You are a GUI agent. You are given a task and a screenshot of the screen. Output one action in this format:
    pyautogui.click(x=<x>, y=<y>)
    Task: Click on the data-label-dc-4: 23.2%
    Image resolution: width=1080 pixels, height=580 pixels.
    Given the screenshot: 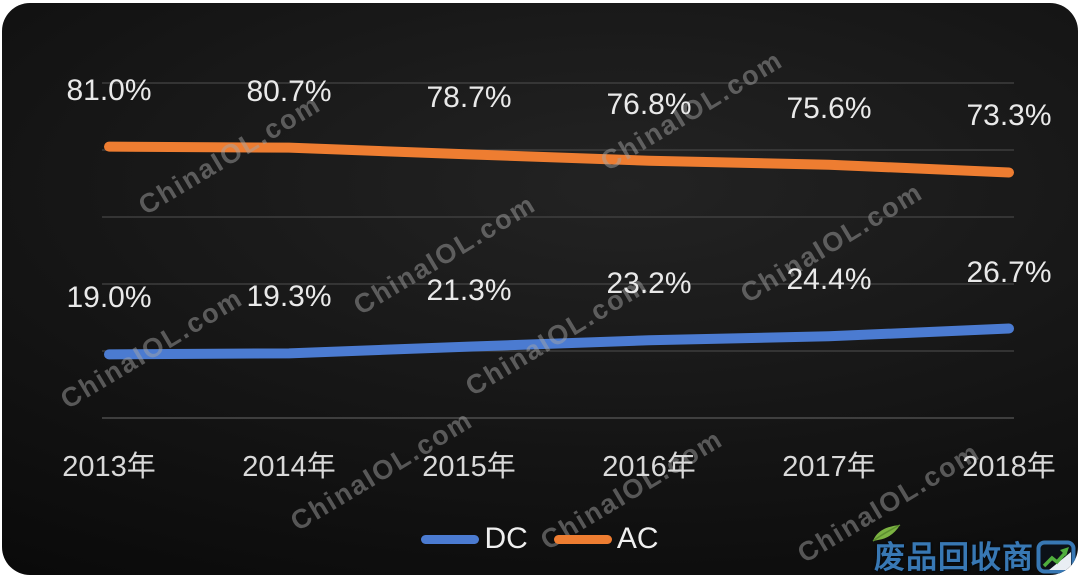 What is the action you would take?
    pyautogui.click(x=649, y=284)
    